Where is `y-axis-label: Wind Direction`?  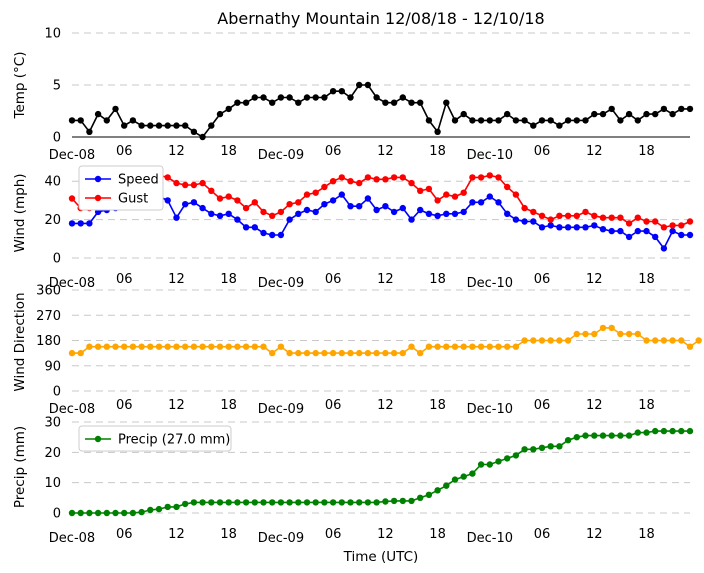
y-axis-label: Wind Direction is located at coordinates (20, 341).